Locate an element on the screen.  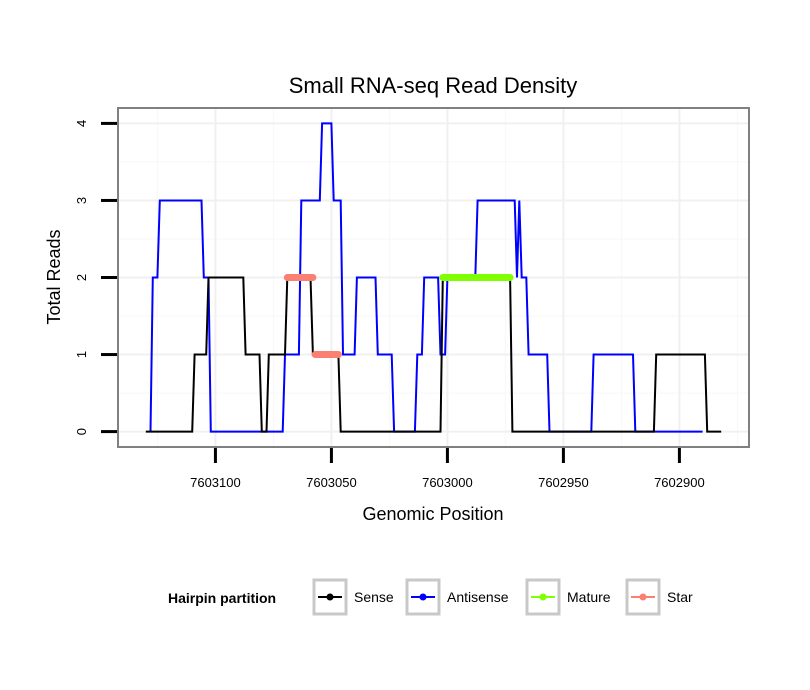
y-tick-label: 4 is located at coordinates (81, 123).